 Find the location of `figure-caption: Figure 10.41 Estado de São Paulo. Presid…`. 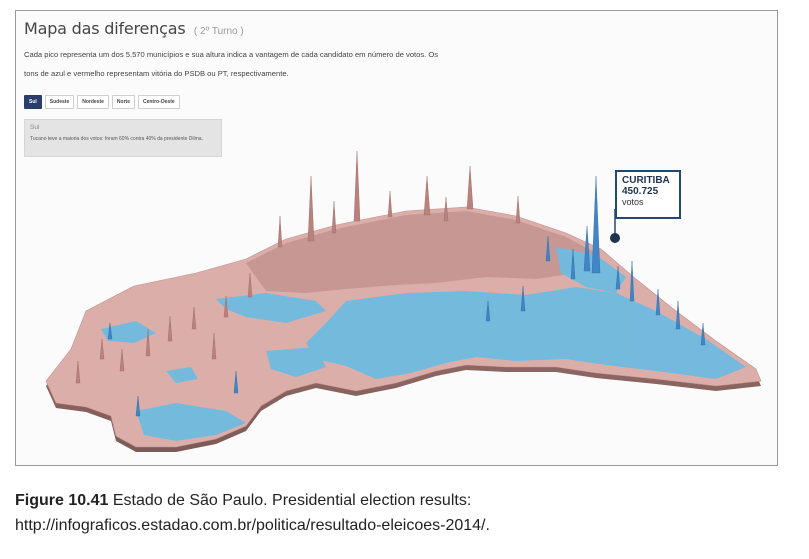

figure-caption: Figure 10.41 Estado de São Paulo. Presid… is located at coordinates (405, 513).